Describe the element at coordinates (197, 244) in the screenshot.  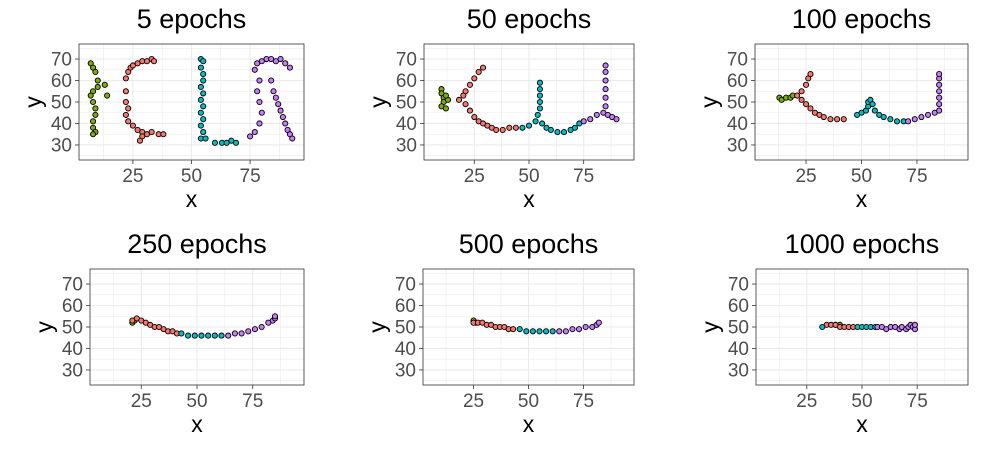
I see `facet-title: 250 epochs` at that location.